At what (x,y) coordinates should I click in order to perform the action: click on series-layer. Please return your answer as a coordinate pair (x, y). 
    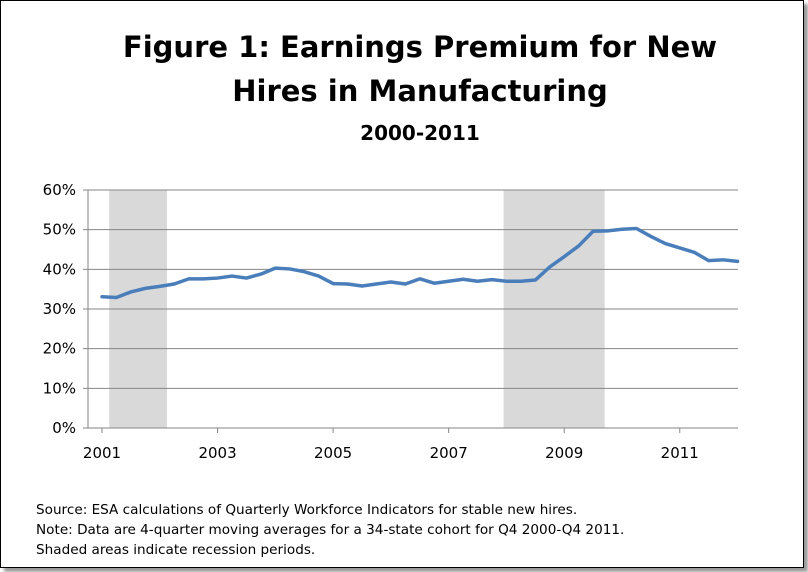
    Looking at the image, I should click on (420, 263).